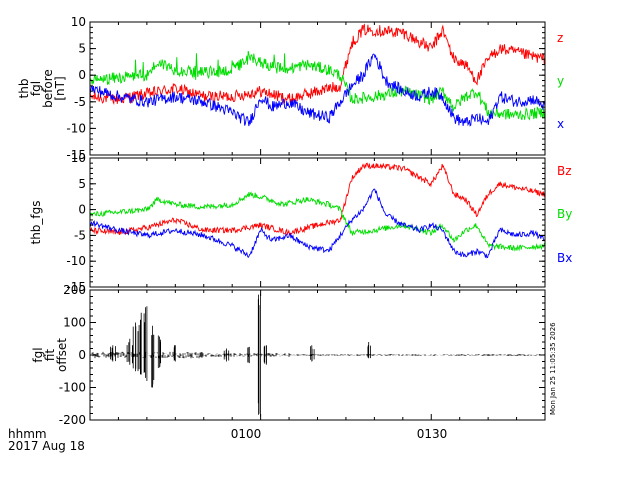 The image size is (640, 480). I want to click on series-line-z, so click(317, 64).